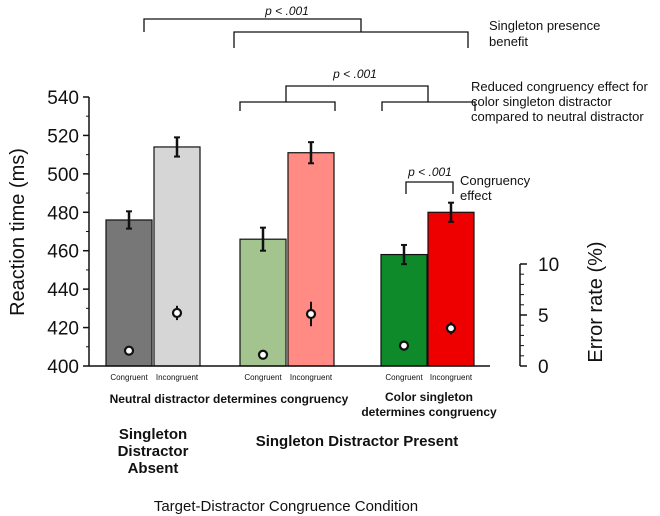 The height and width of the screenshot is (516, 660). What do you see at coordinates (476, 195) in the screenshot?
I see `congruency-annotation-2: effect` at bounding box center [476, 195].